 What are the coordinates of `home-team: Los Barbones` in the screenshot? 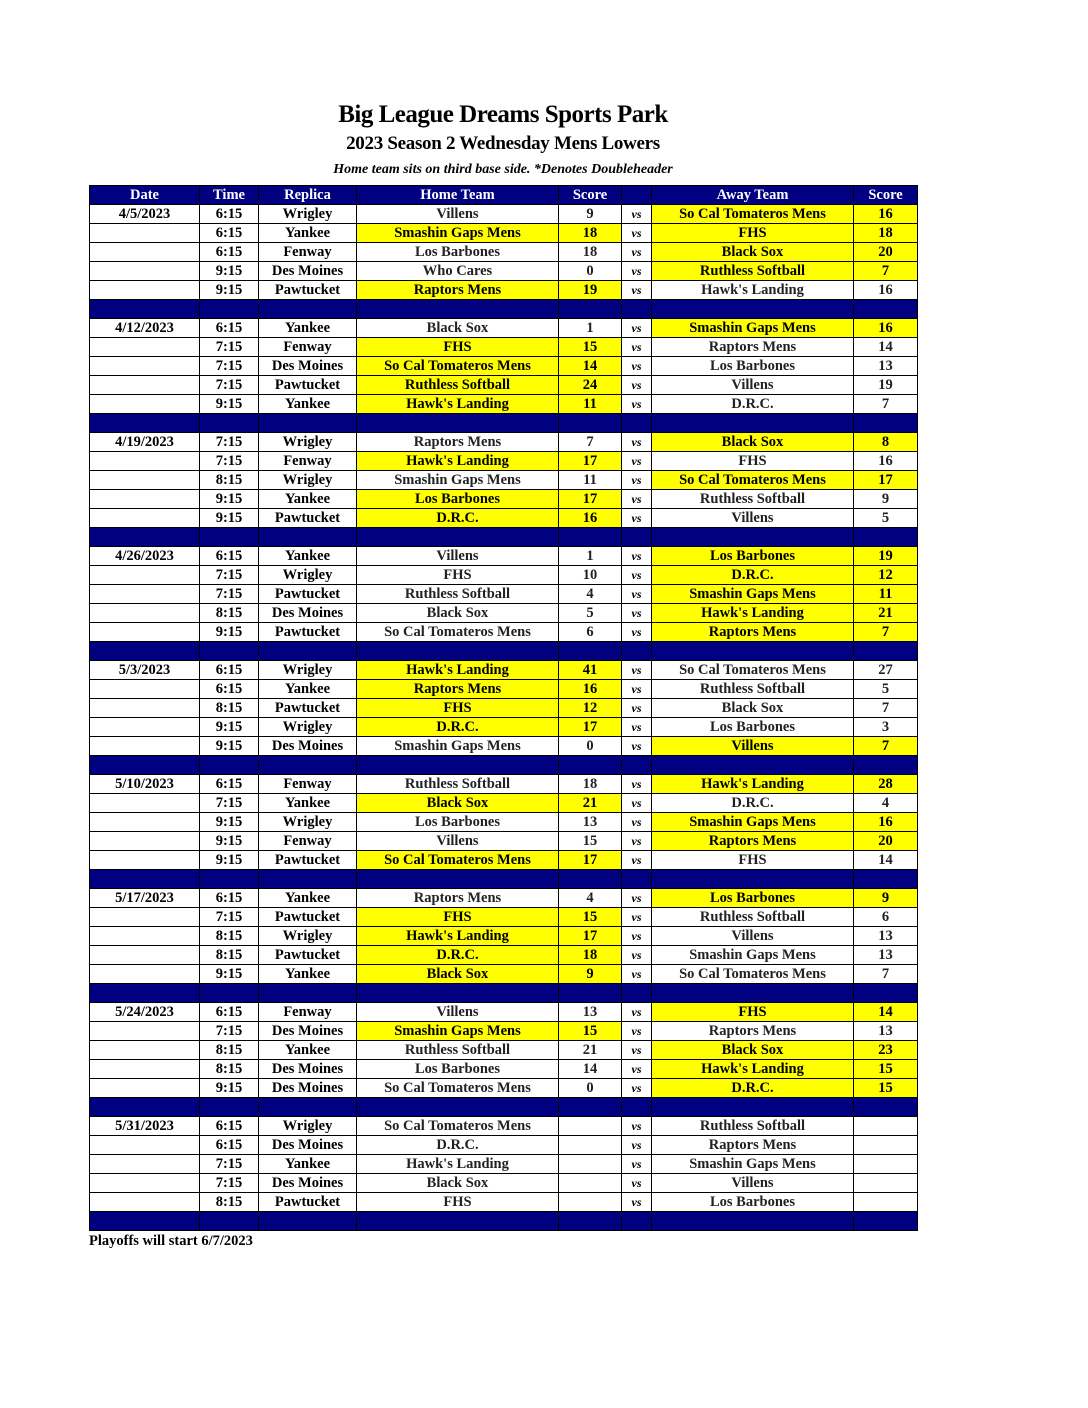 It's located at (457, 499).